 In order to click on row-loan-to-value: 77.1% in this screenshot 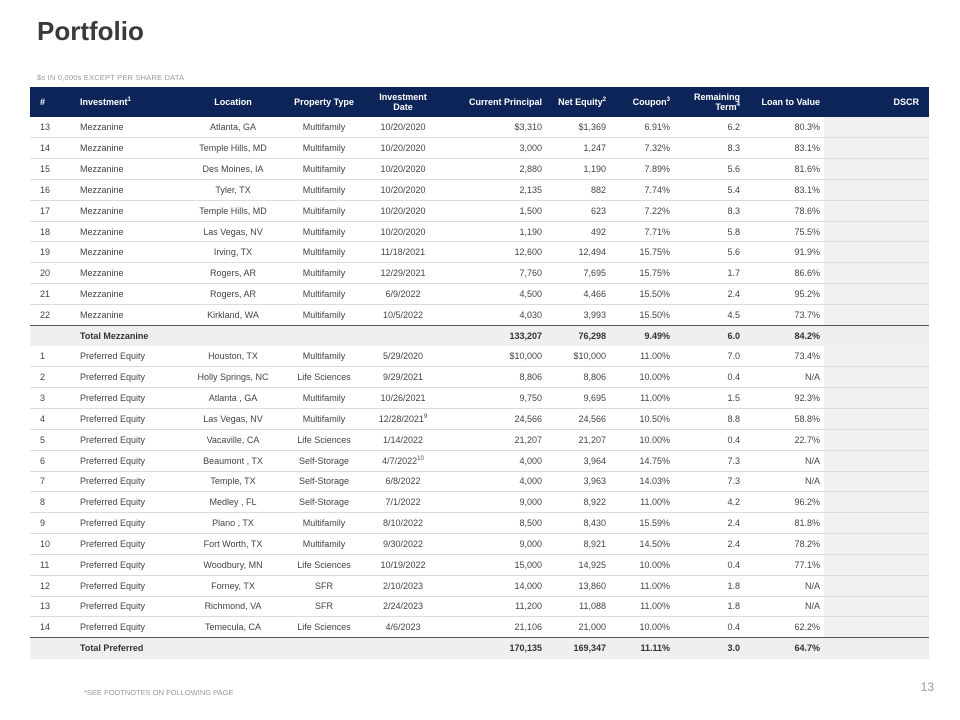, I will do `click(784, 565)`.